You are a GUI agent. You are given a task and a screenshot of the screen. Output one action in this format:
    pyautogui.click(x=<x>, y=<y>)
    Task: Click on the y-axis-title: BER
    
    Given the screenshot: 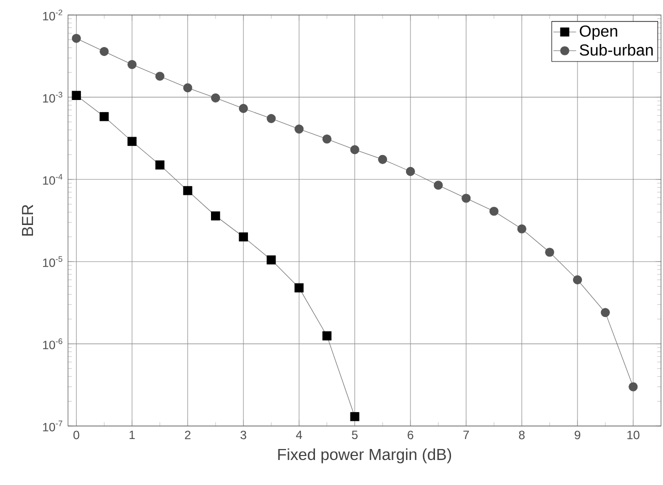 What is the action you would take?
    pyautogui.click(x=28, y=220)
    